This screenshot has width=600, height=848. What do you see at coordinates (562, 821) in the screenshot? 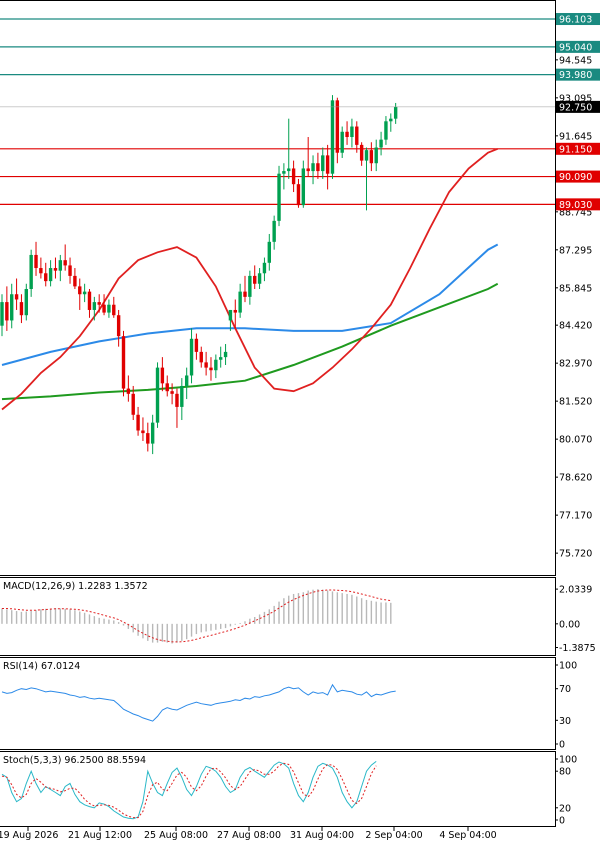
I see `stoch-tick-label: 0` at bounding box center [562, 821].